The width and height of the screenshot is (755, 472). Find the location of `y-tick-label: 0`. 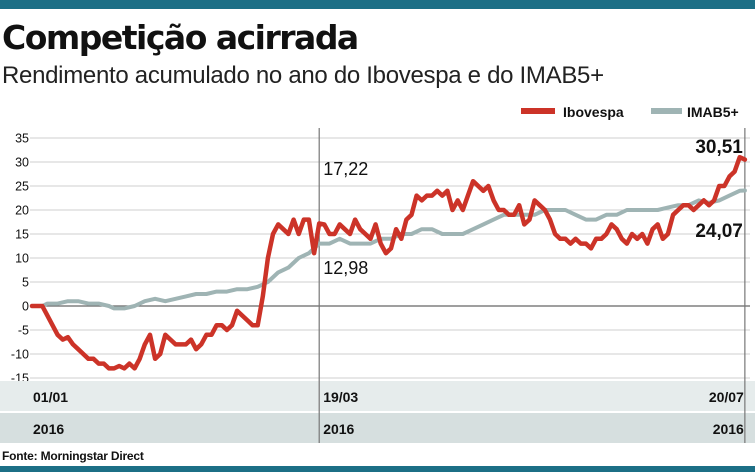

y-tick-label: 0 is located at coordinates (25, 307).